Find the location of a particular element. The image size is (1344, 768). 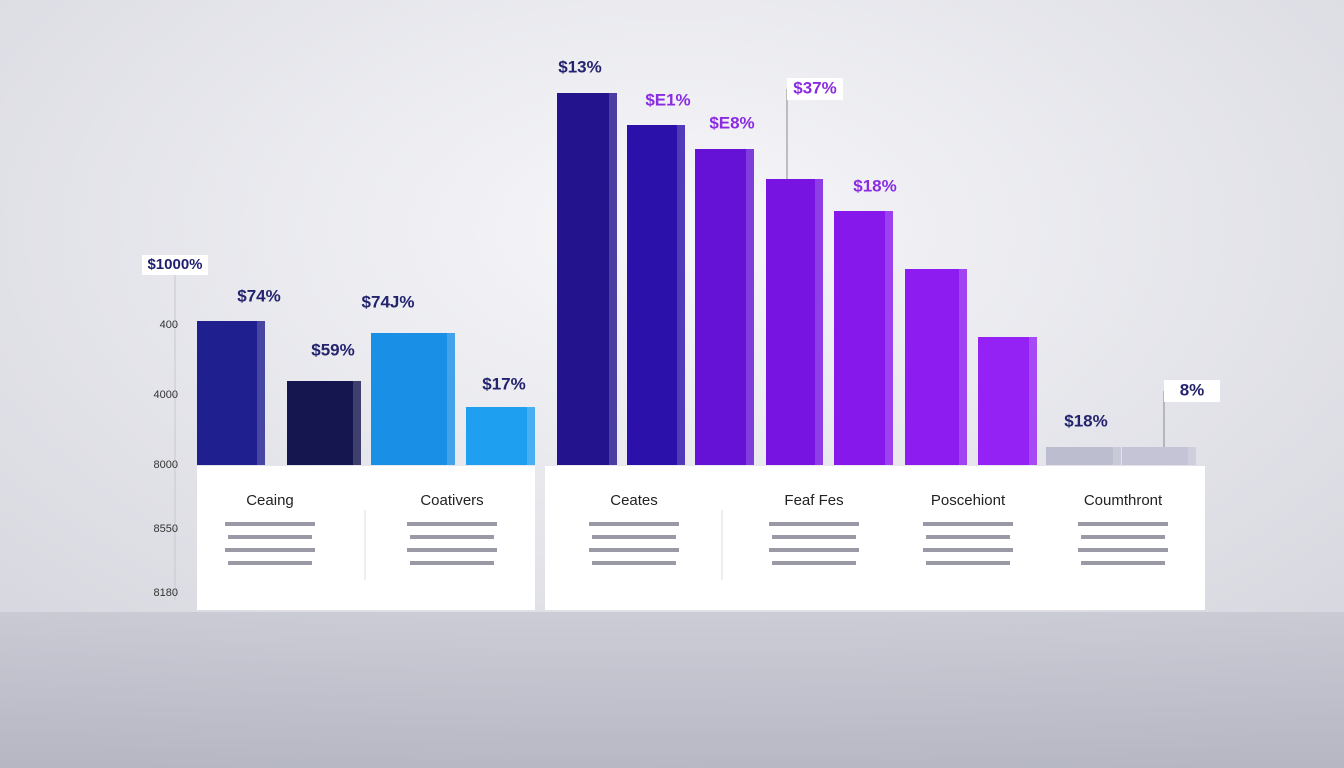

value-label: $E1% is located at coordinates (667, 99).